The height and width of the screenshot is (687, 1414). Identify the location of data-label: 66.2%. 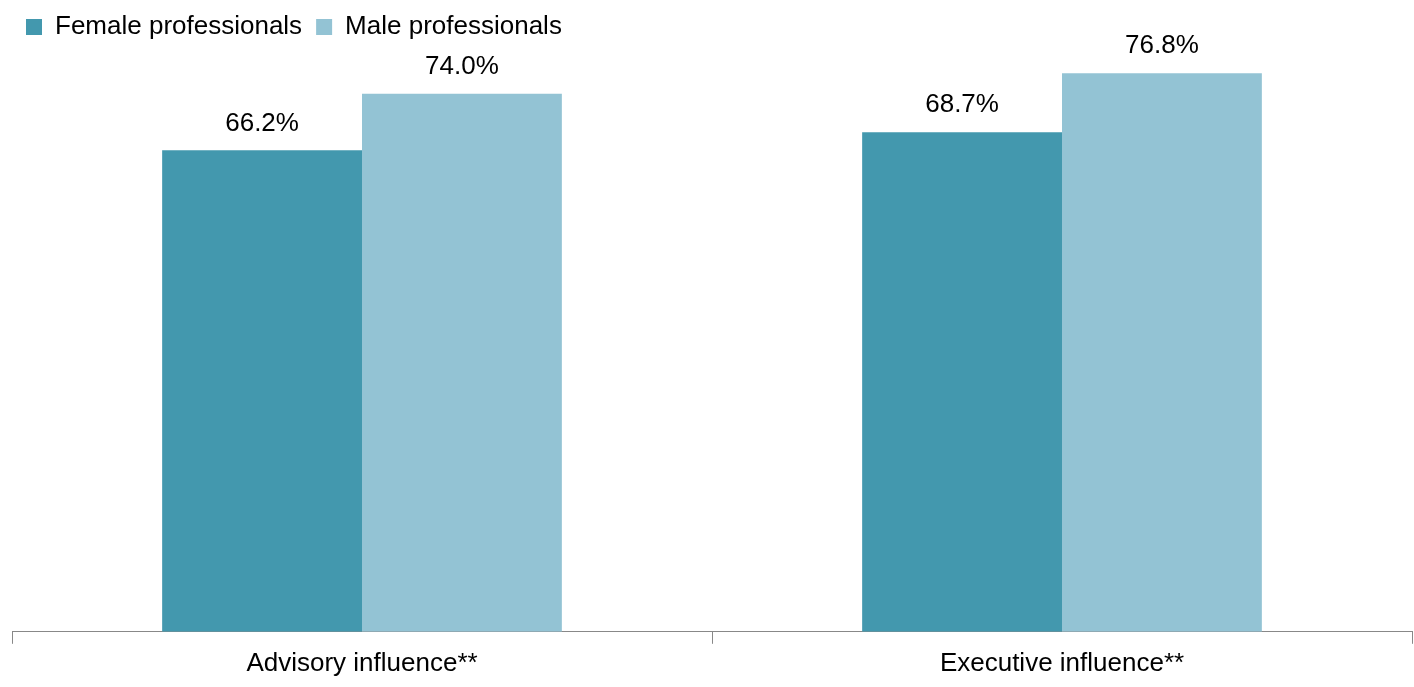
(262, 121).